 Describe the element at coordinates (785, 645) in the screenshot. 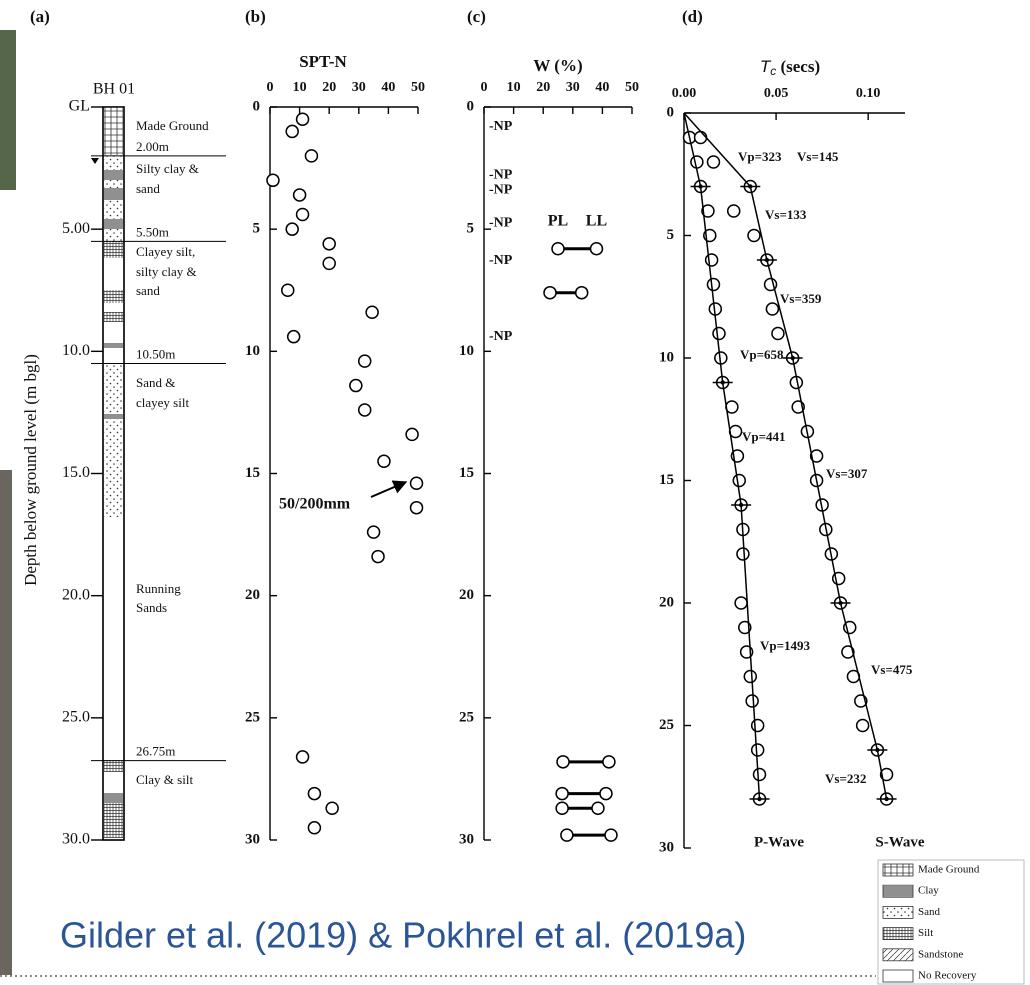

I see `velocity-label: Vp=1493` at that location.